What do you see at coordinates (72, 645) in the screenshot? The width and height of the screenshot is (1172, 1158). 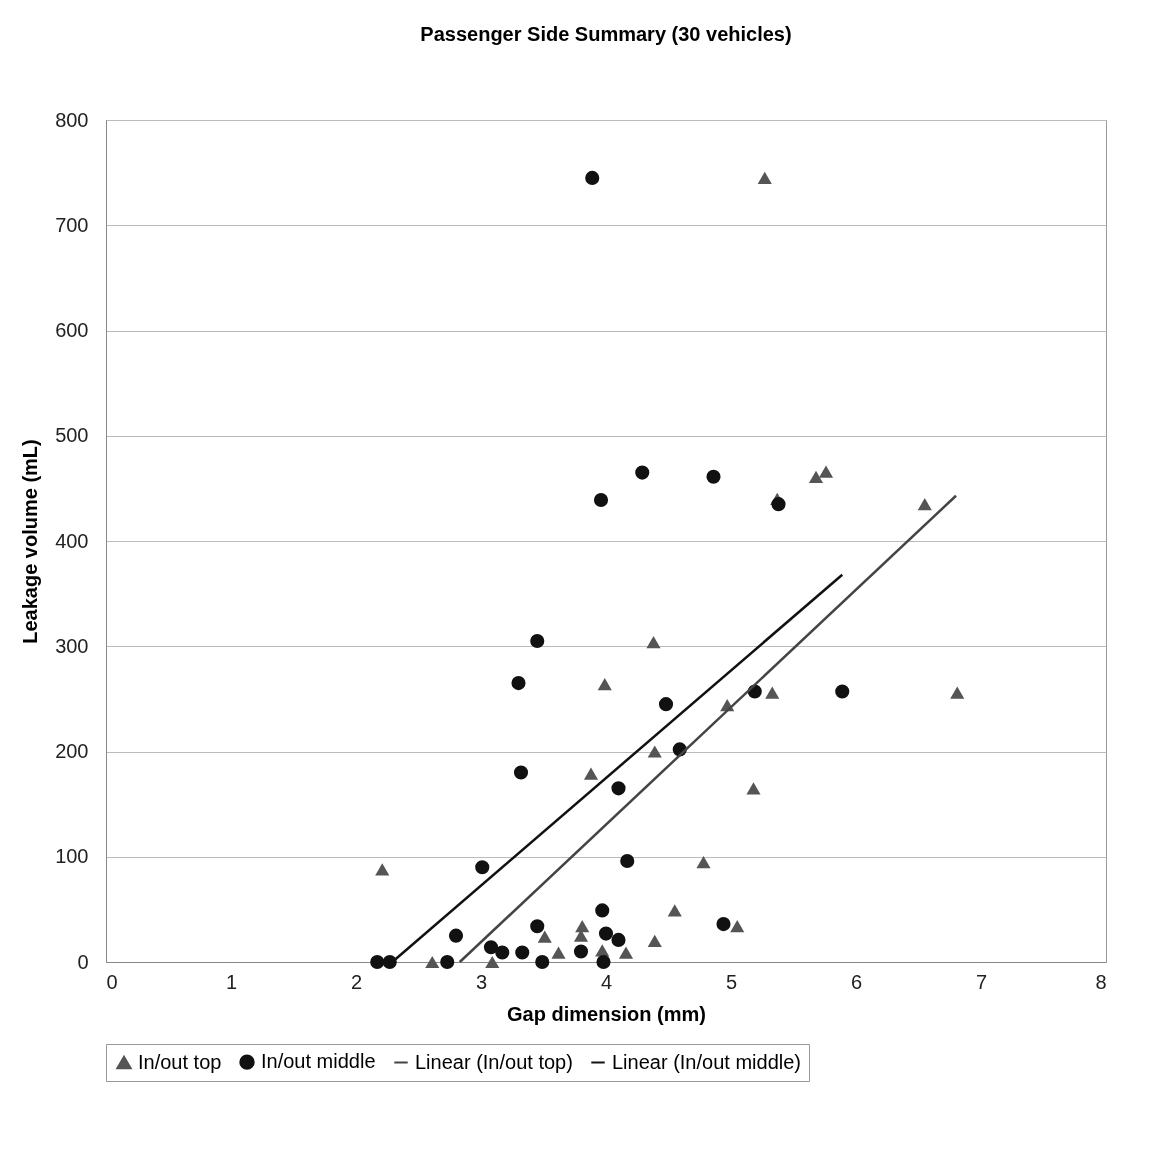 I see `y-tick-label: 300` at bounding box center [72, 645].